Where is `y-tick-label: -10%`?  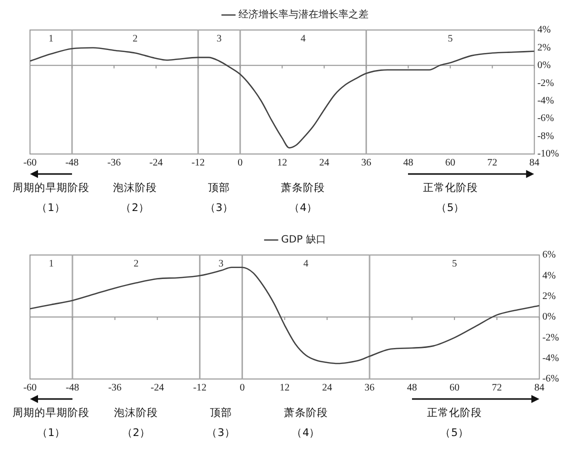 y-tick-label: -10% is located at coordinates (548, 154).